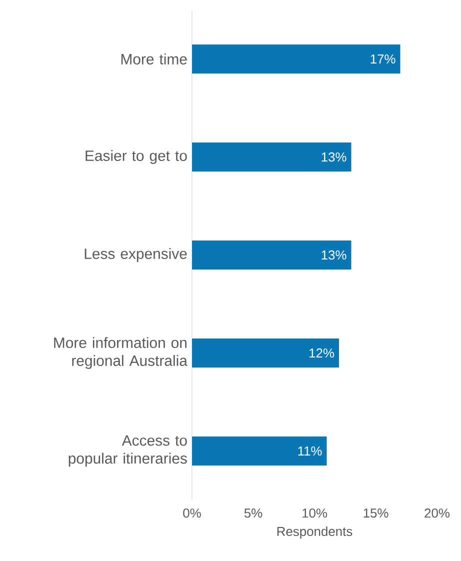 The height and width of the screenshot is (561, 461). I want to click on y-tick-label: More information on regional Australia, so click(121, 353).